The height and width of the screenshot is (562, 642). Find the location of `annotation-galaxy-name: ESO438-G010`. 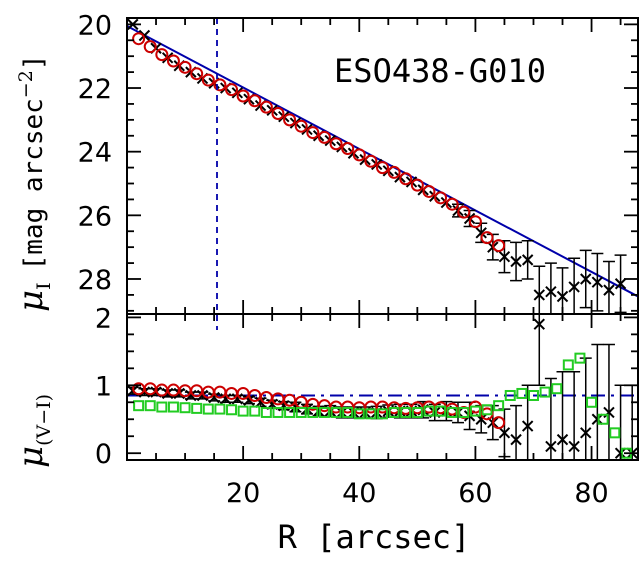

annotation-galaxy-name: ESO438-G010 is located at coordinates (440, 71).